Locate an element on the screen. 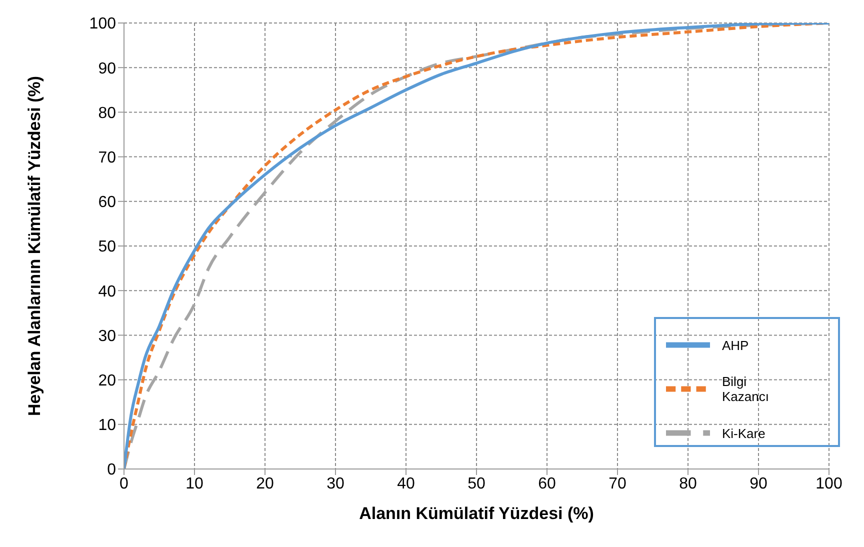  x-tick-label: 20 is located at coordinates (265, 483).